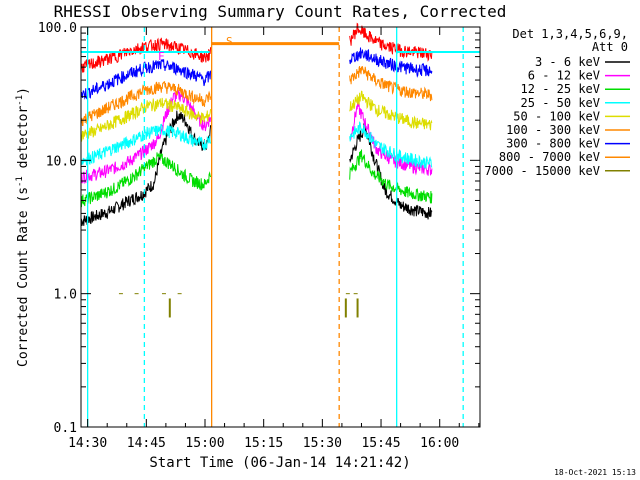  What do you see at coordinates (595, 472) in the screenshot?
I see `generation-timestamp: 18-Oct-2021 15:13` at bounding box center [595, 472].